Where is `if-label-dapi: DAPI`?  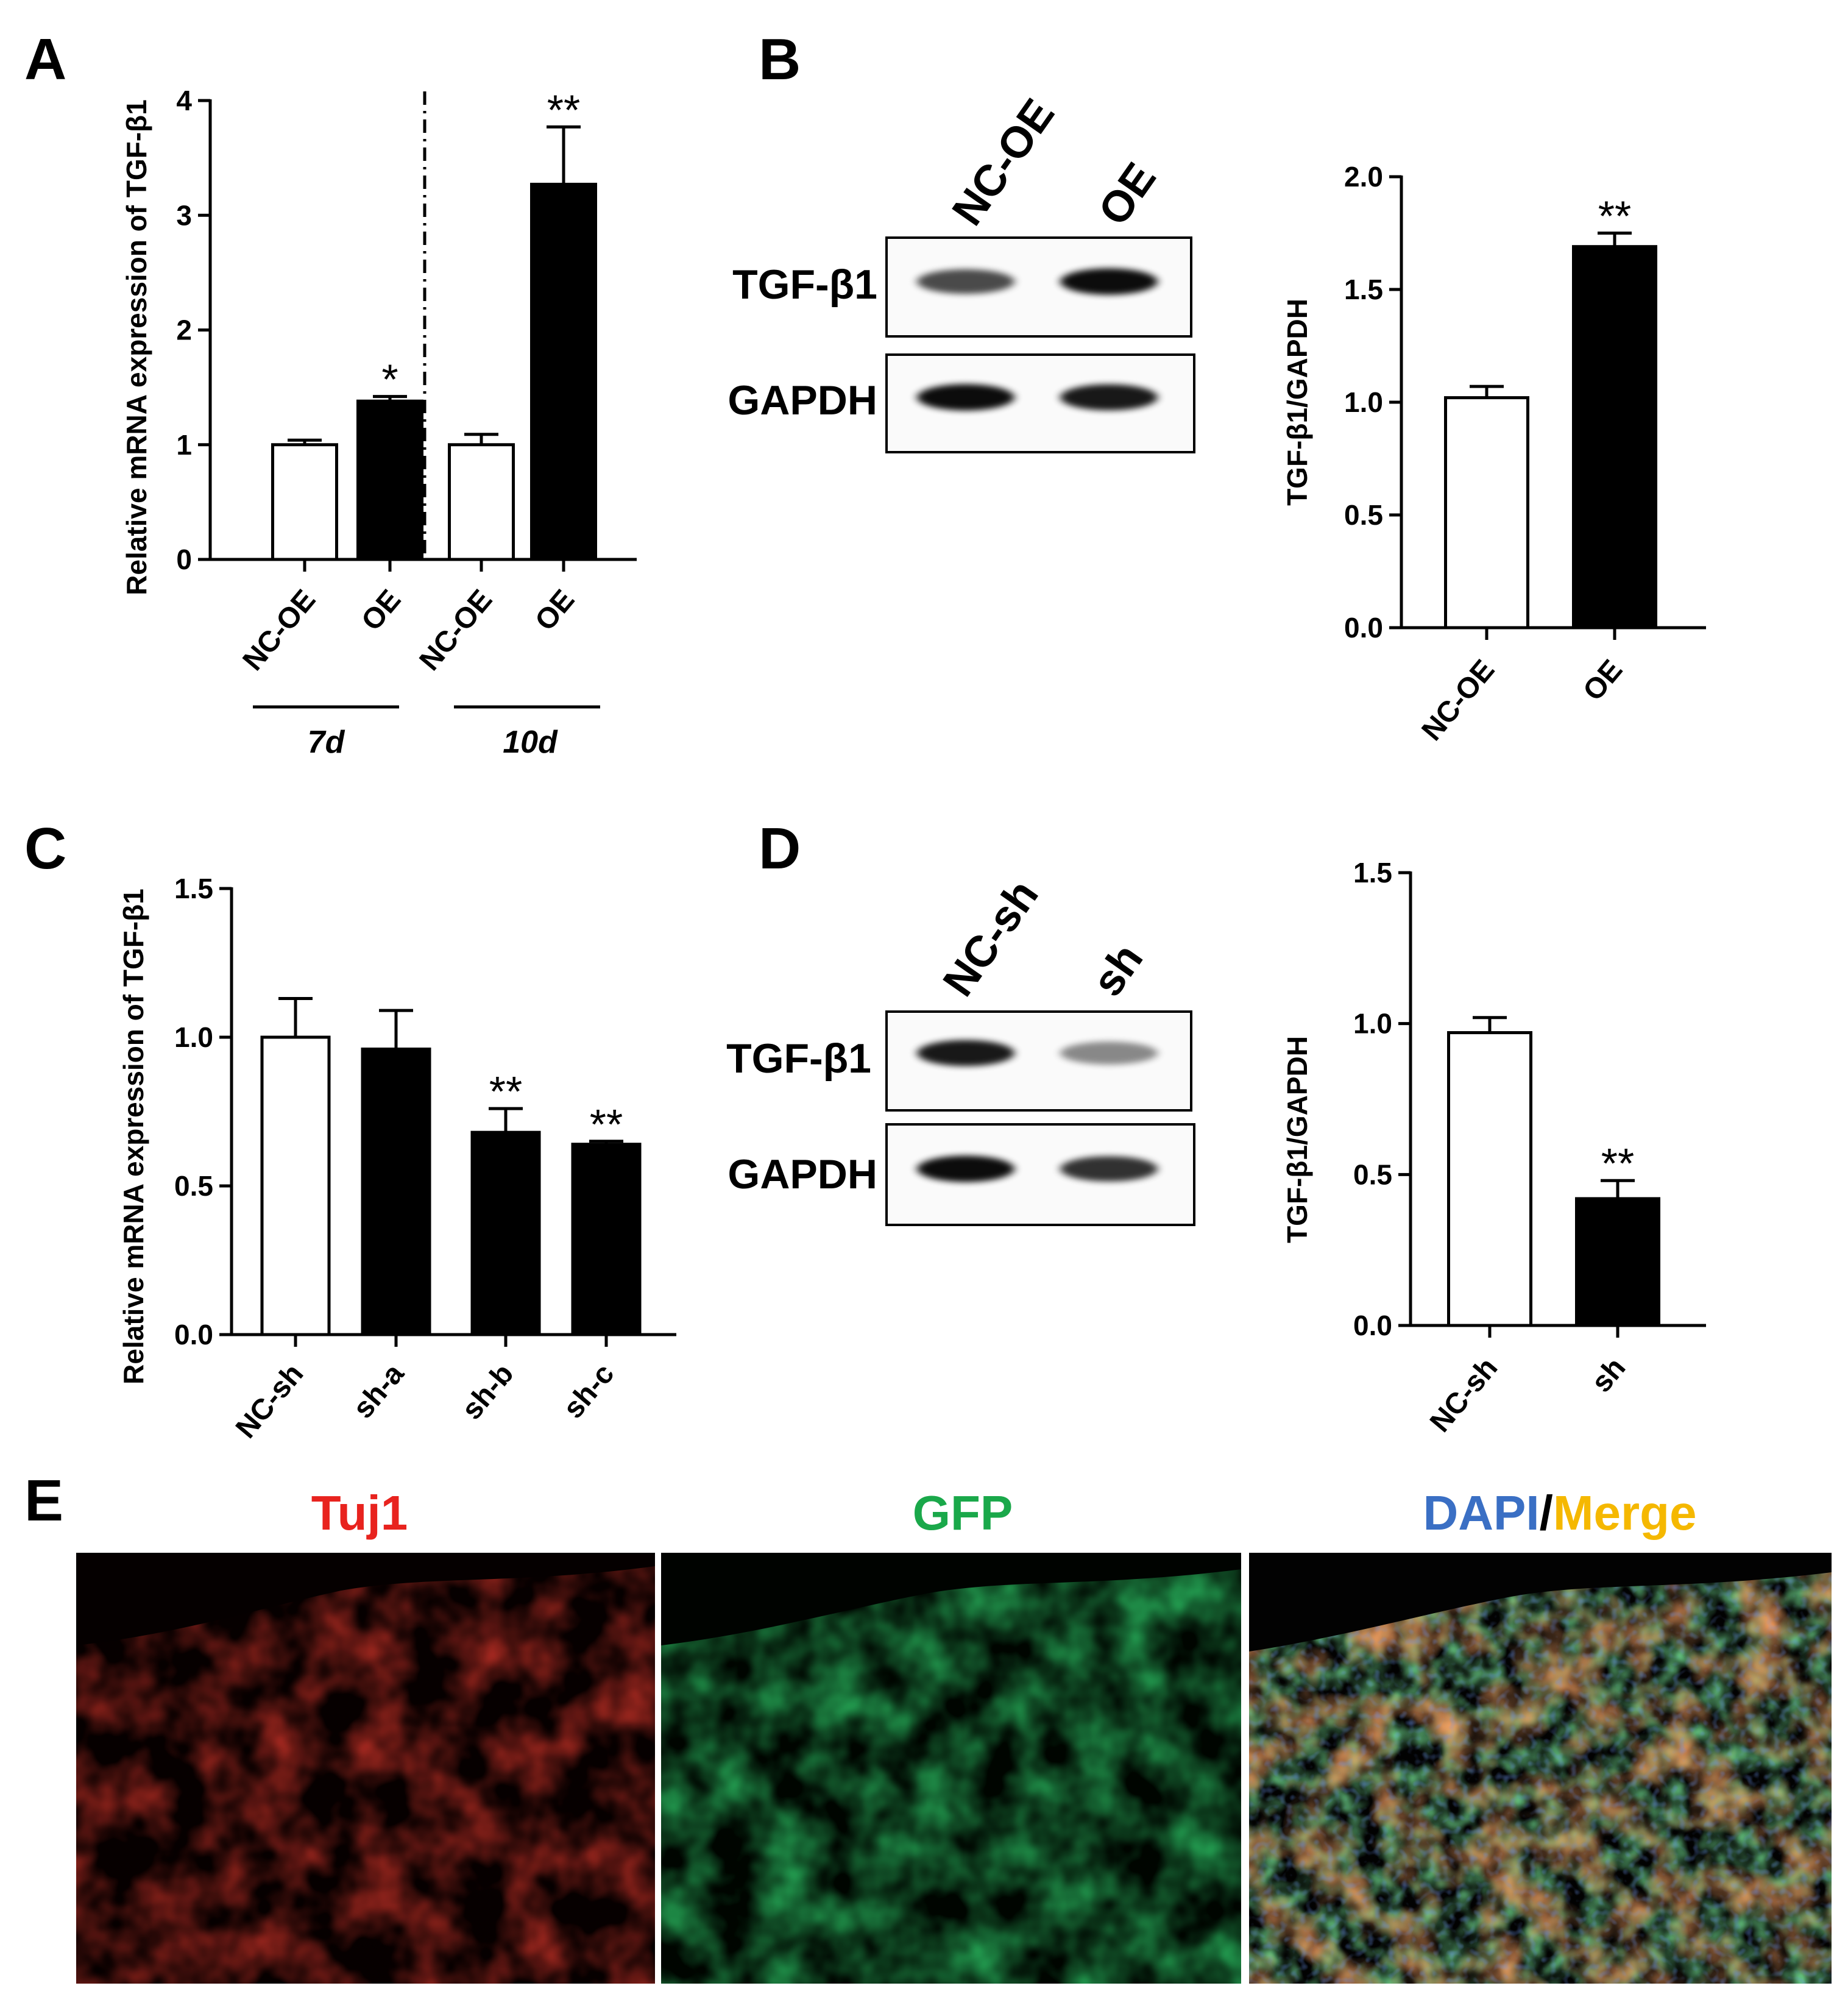 if-label-dapi: DAPI is located at coordinates (1481, 1513).